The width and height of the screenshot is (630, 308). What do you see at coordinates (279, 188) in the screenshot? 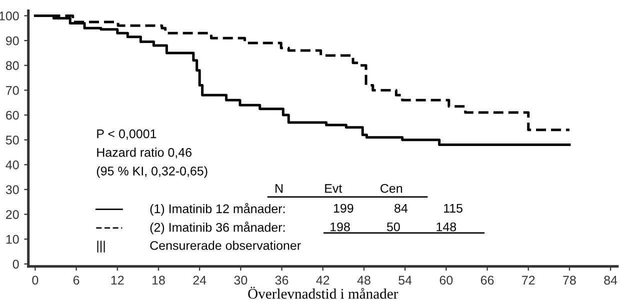
I see `annotation: N` at bounding box center [279, 188].